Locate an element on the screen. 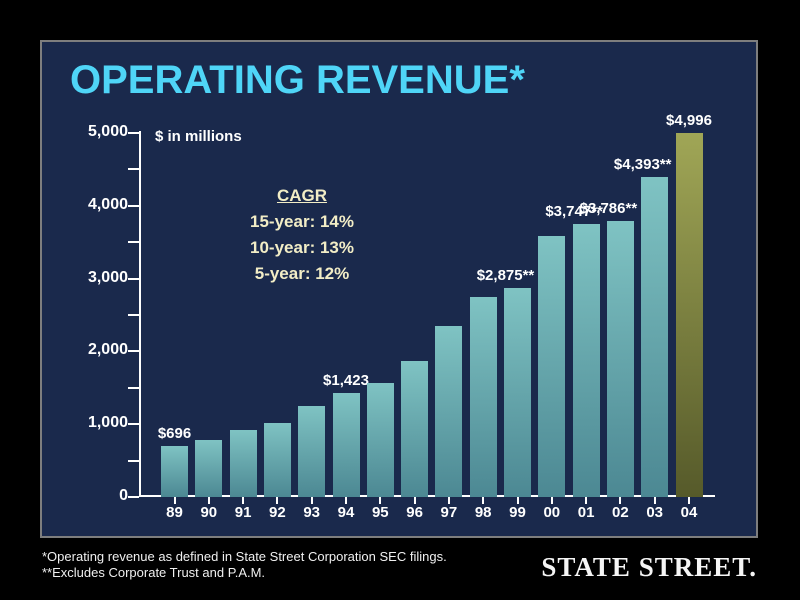 The width and height of the screenshot is (800, 600). bar-value-label-89: $696 is located at coordinates (174, 434).